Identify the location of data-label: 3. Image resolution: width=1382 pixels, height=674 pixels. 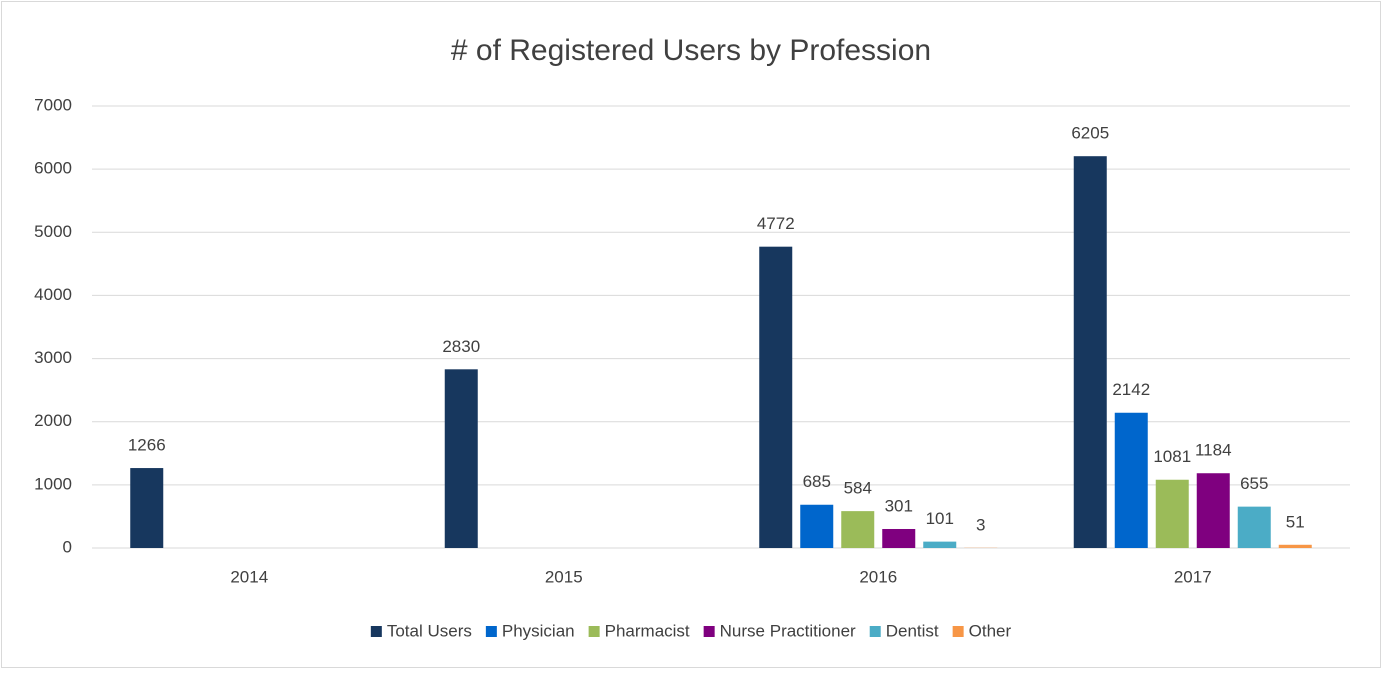
(980, 524).